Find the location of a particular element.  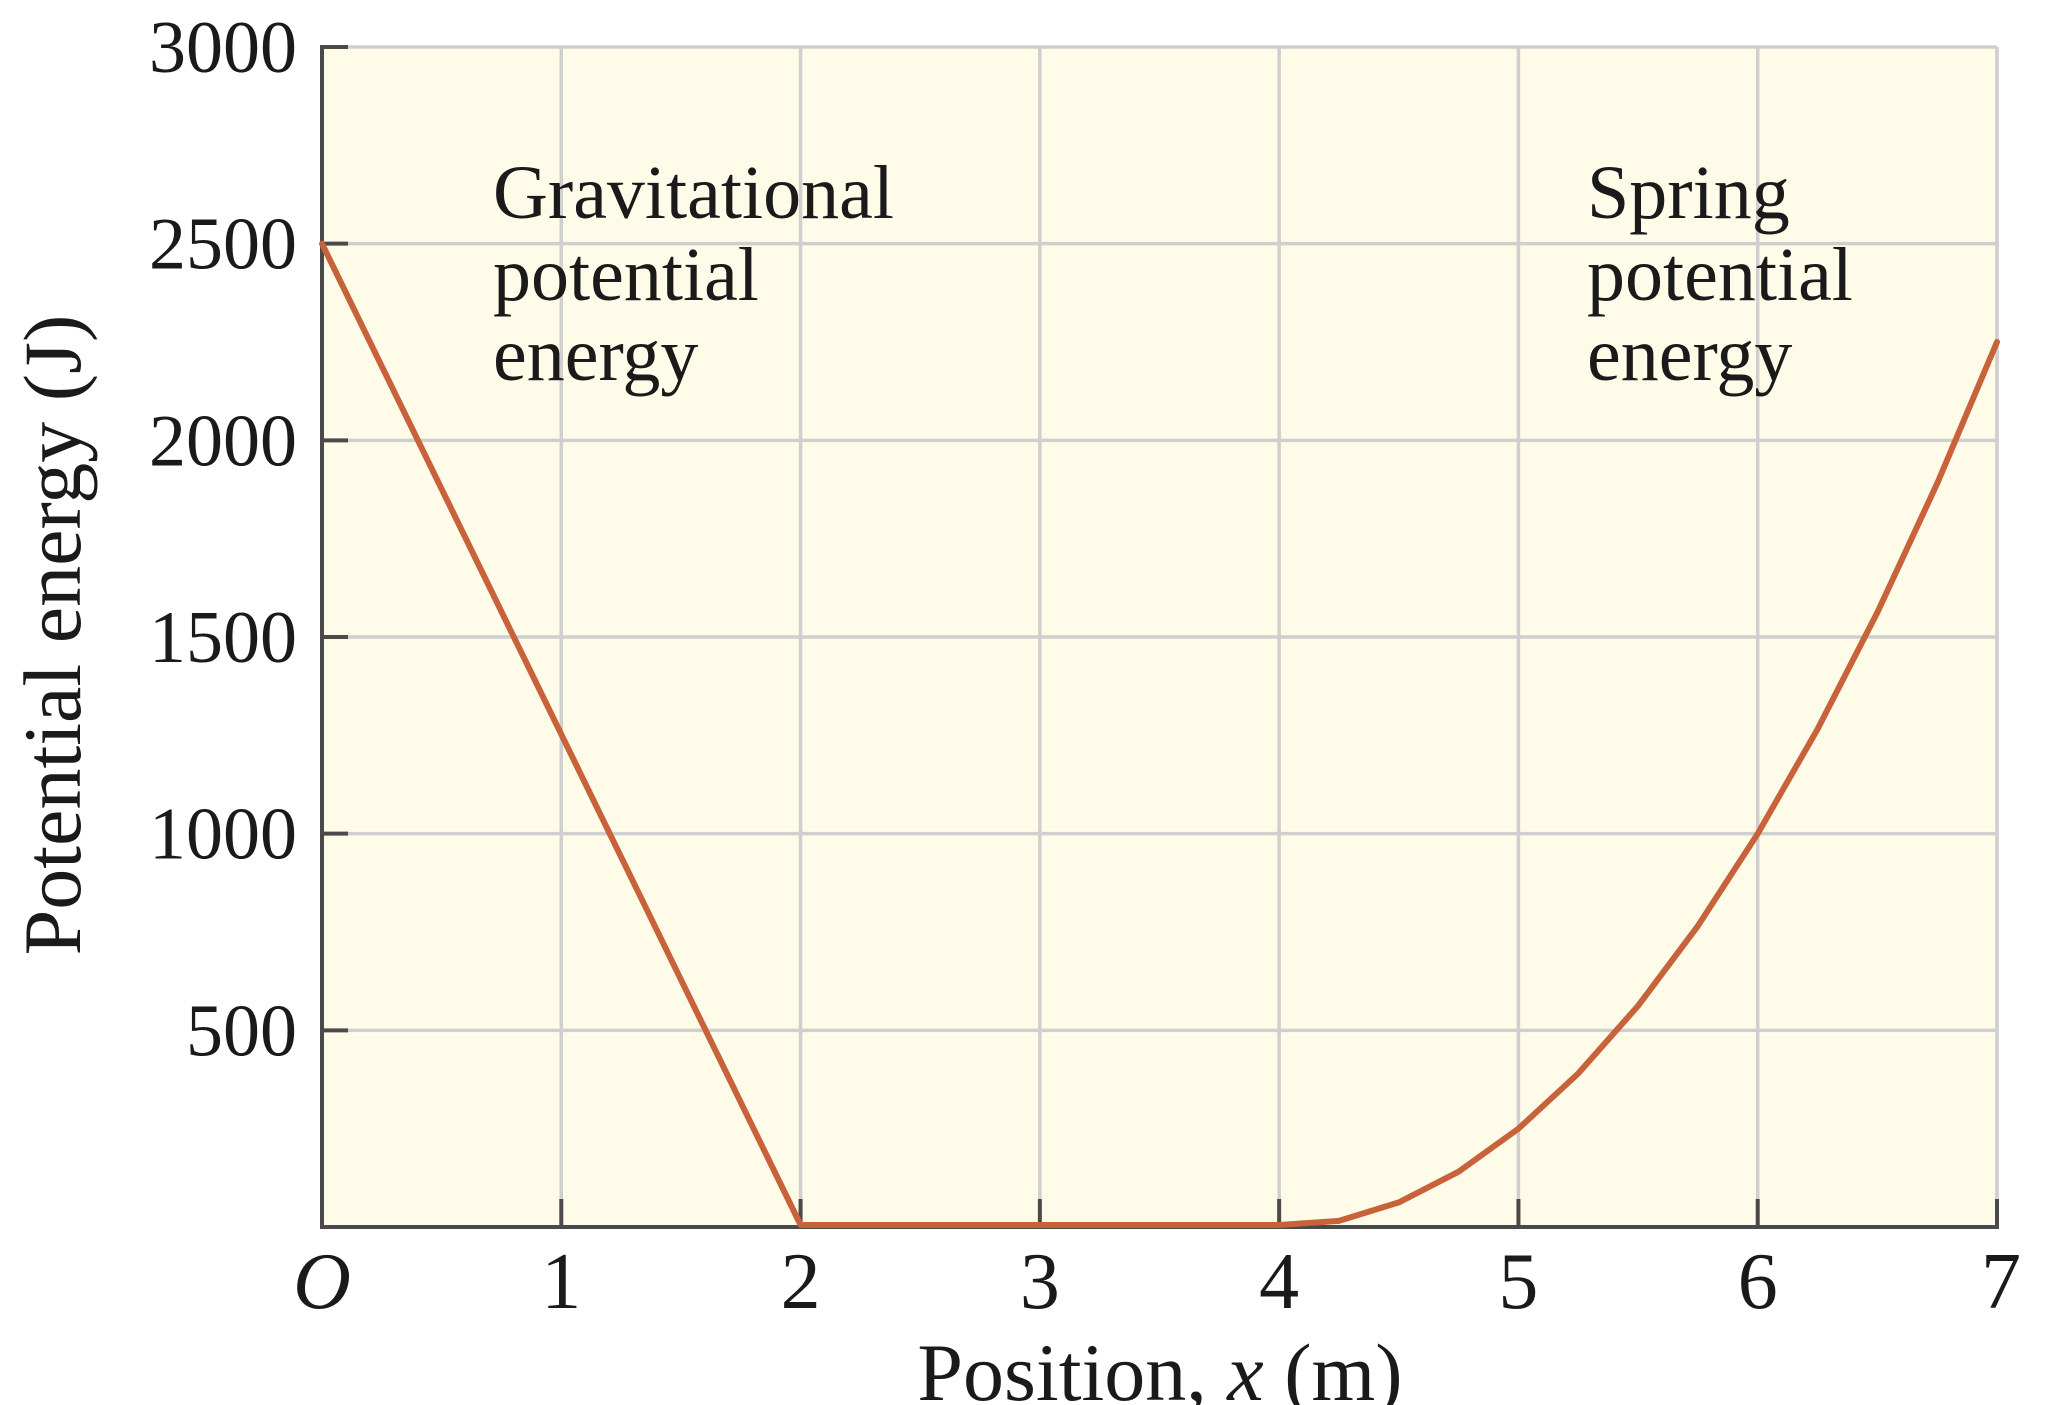

y-tick-label: 2500 is located at coordinates (223, 245).